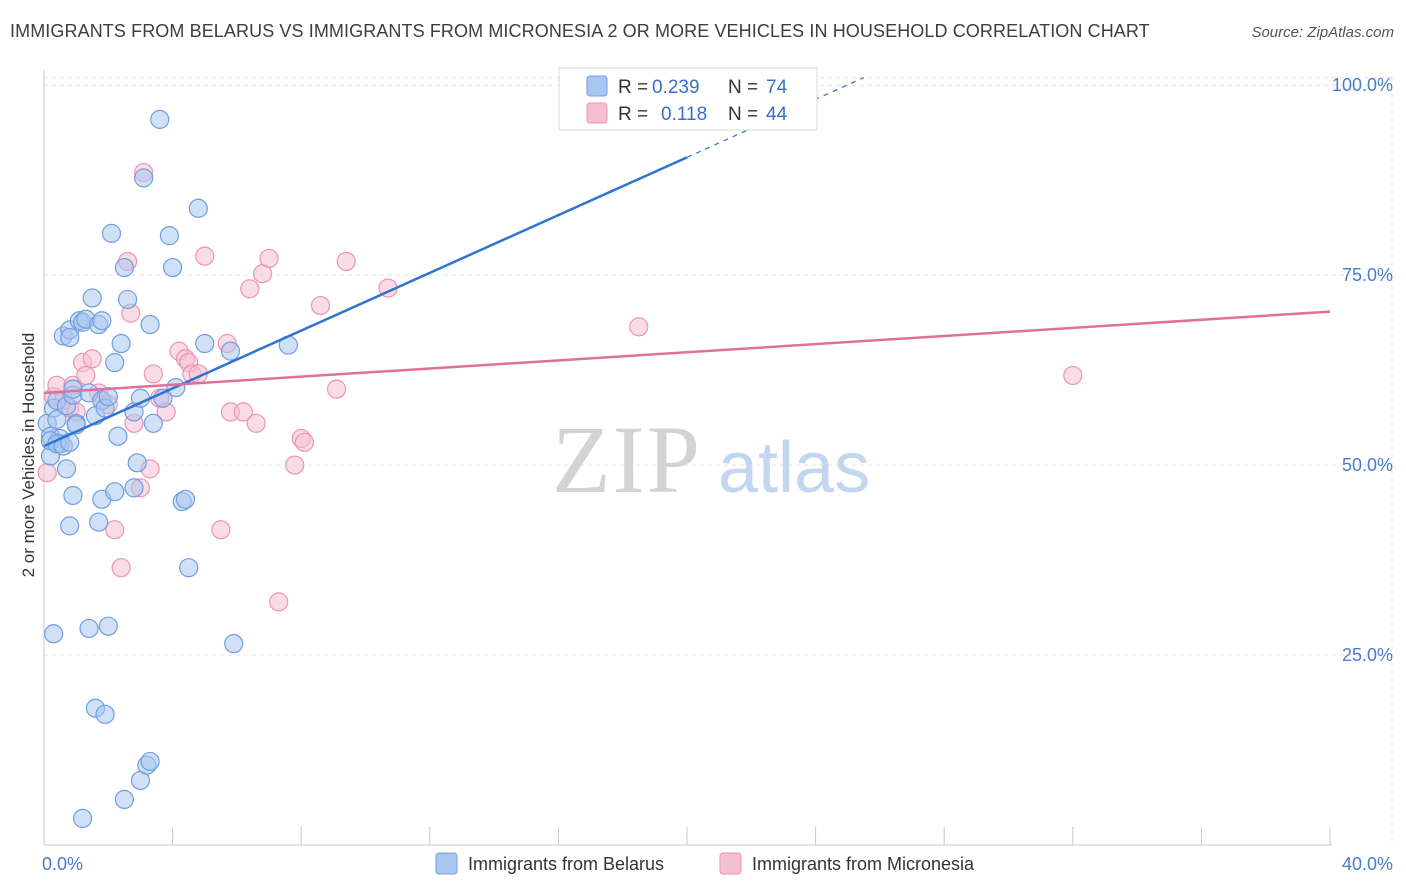 This screenshot has width=1406, height=892. Describe the element at coordinates (1367, 864) in the screenshot. I see `x-tick-label: 40.0%` at that location.